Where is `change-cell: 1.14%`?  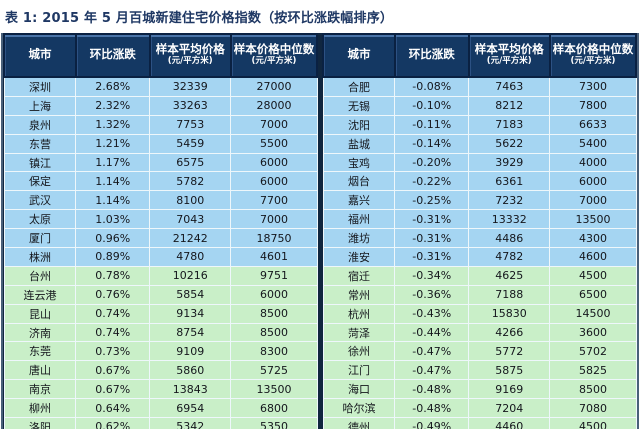
change-cell: 1.14% is located at coordinates (113, 181).